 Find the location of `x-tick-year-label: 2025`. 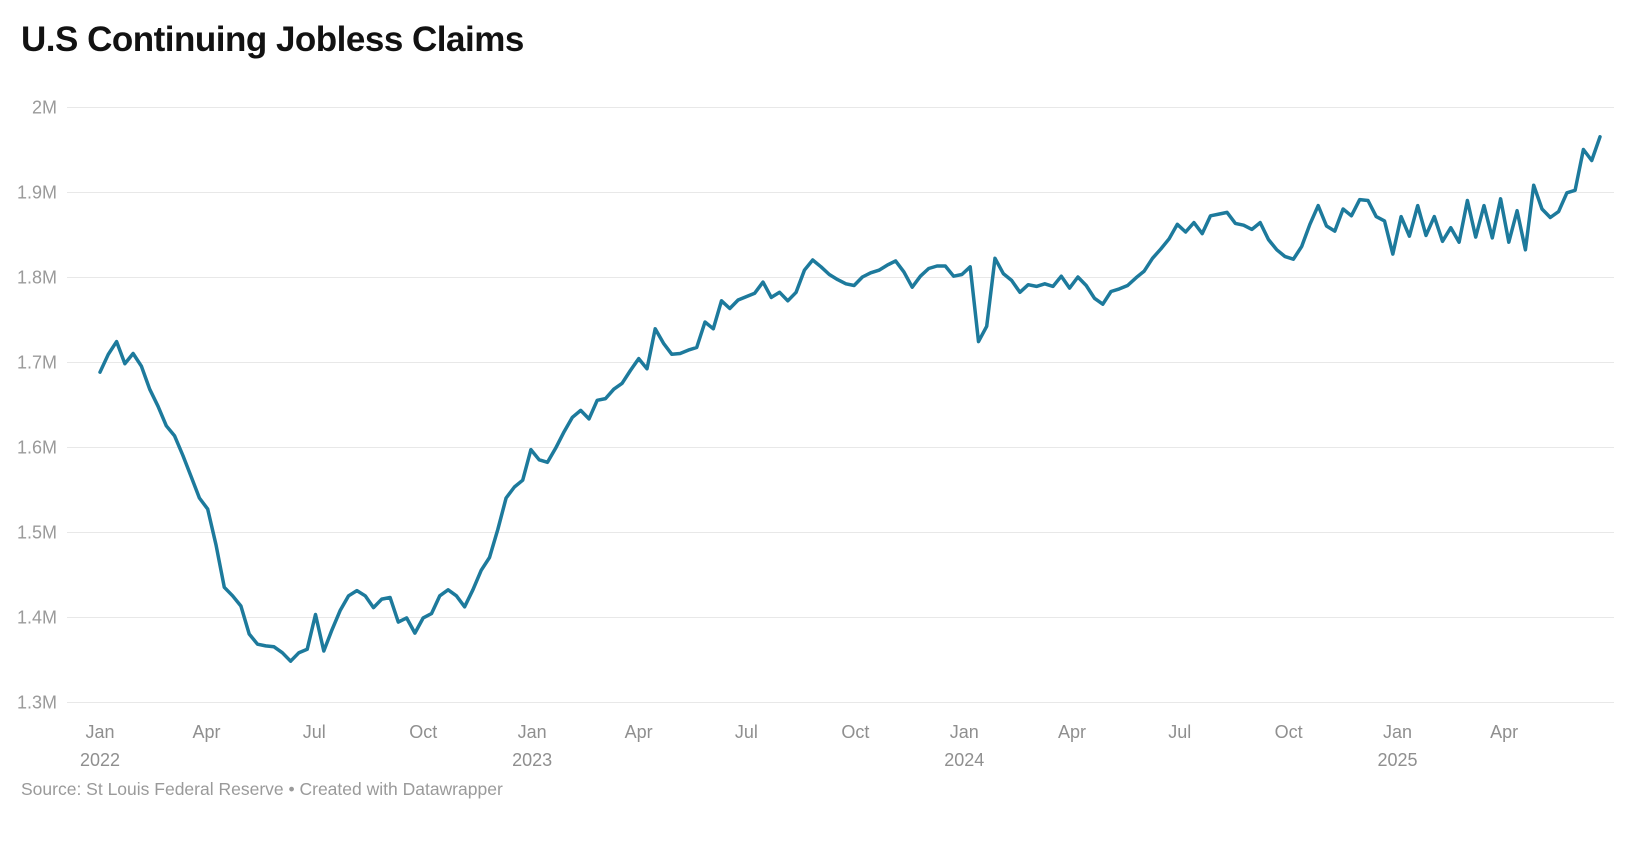

x-tick-year-label: 2025 is located at coordinates (1398, 760).